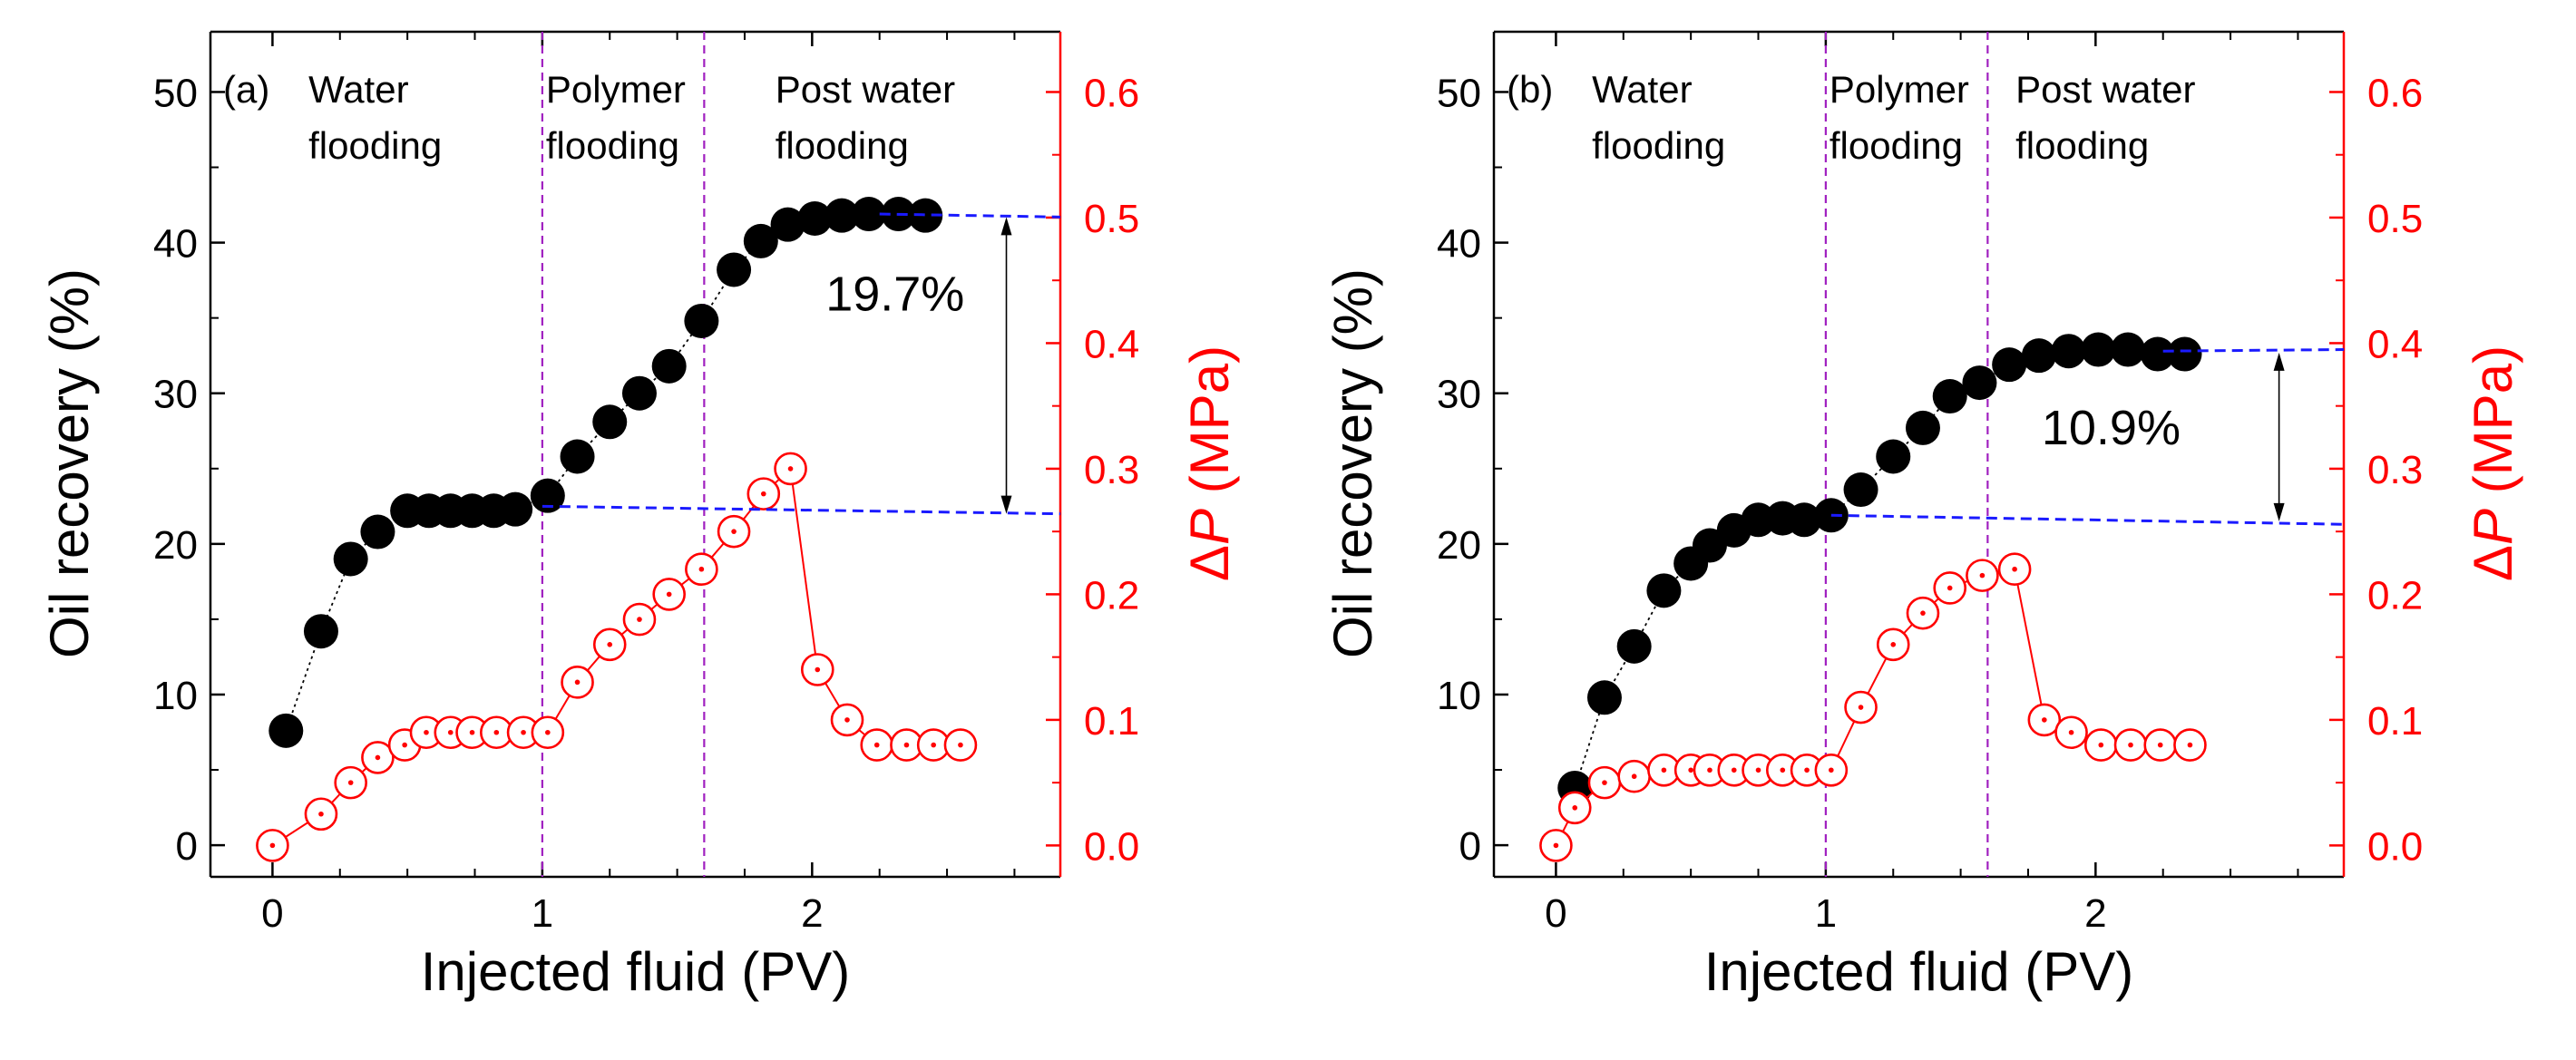  Describe the element at coordinates (272, 913) in the screenshot. I see `x-tick-label: 0` at that location.